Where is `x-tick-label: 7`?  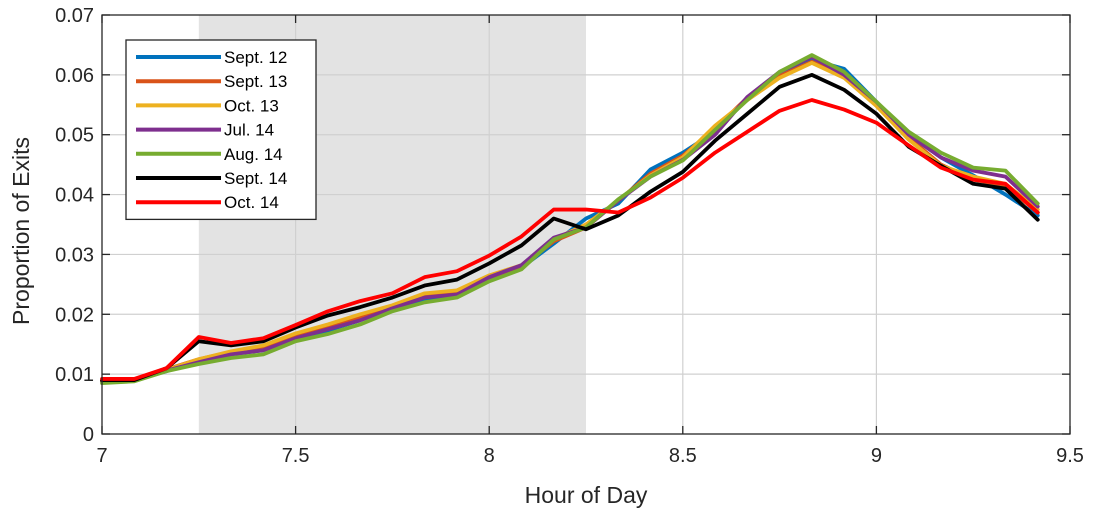
x-tick-label: 7 is located at coordinates (101, 456).